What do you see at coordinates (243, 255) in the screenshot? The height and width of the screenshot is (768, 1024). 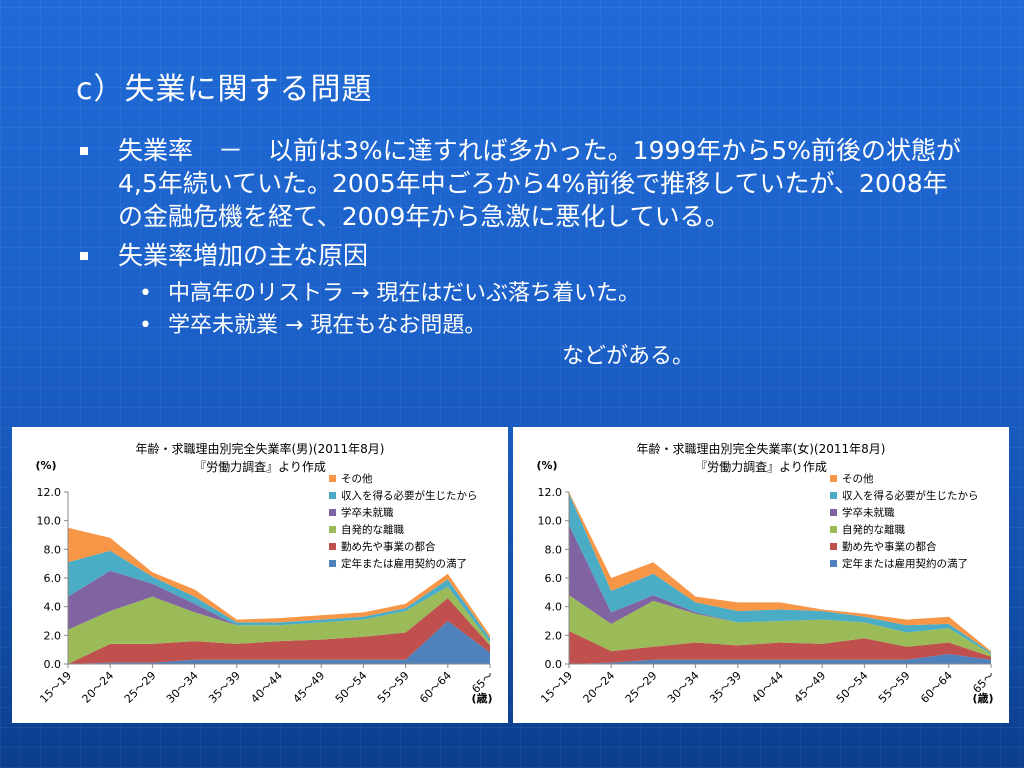 I see `bullet-text: 失業率増加の主な原因` at bounding box center [243, 255].